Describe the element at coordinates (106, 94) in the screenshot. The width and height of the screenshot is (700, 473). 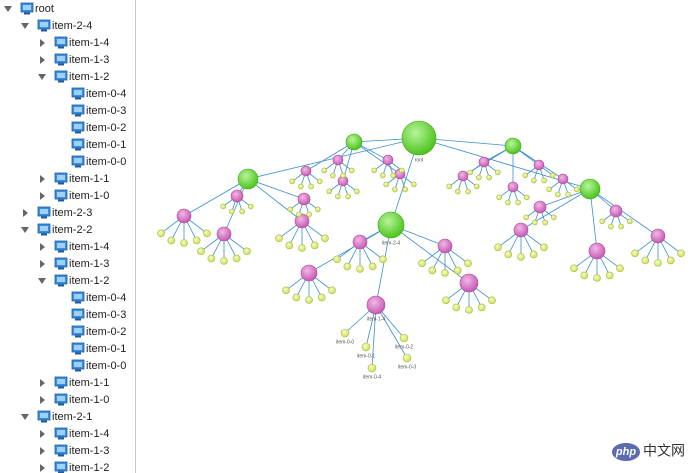
I see `tree-label: item-0-4` at that location.